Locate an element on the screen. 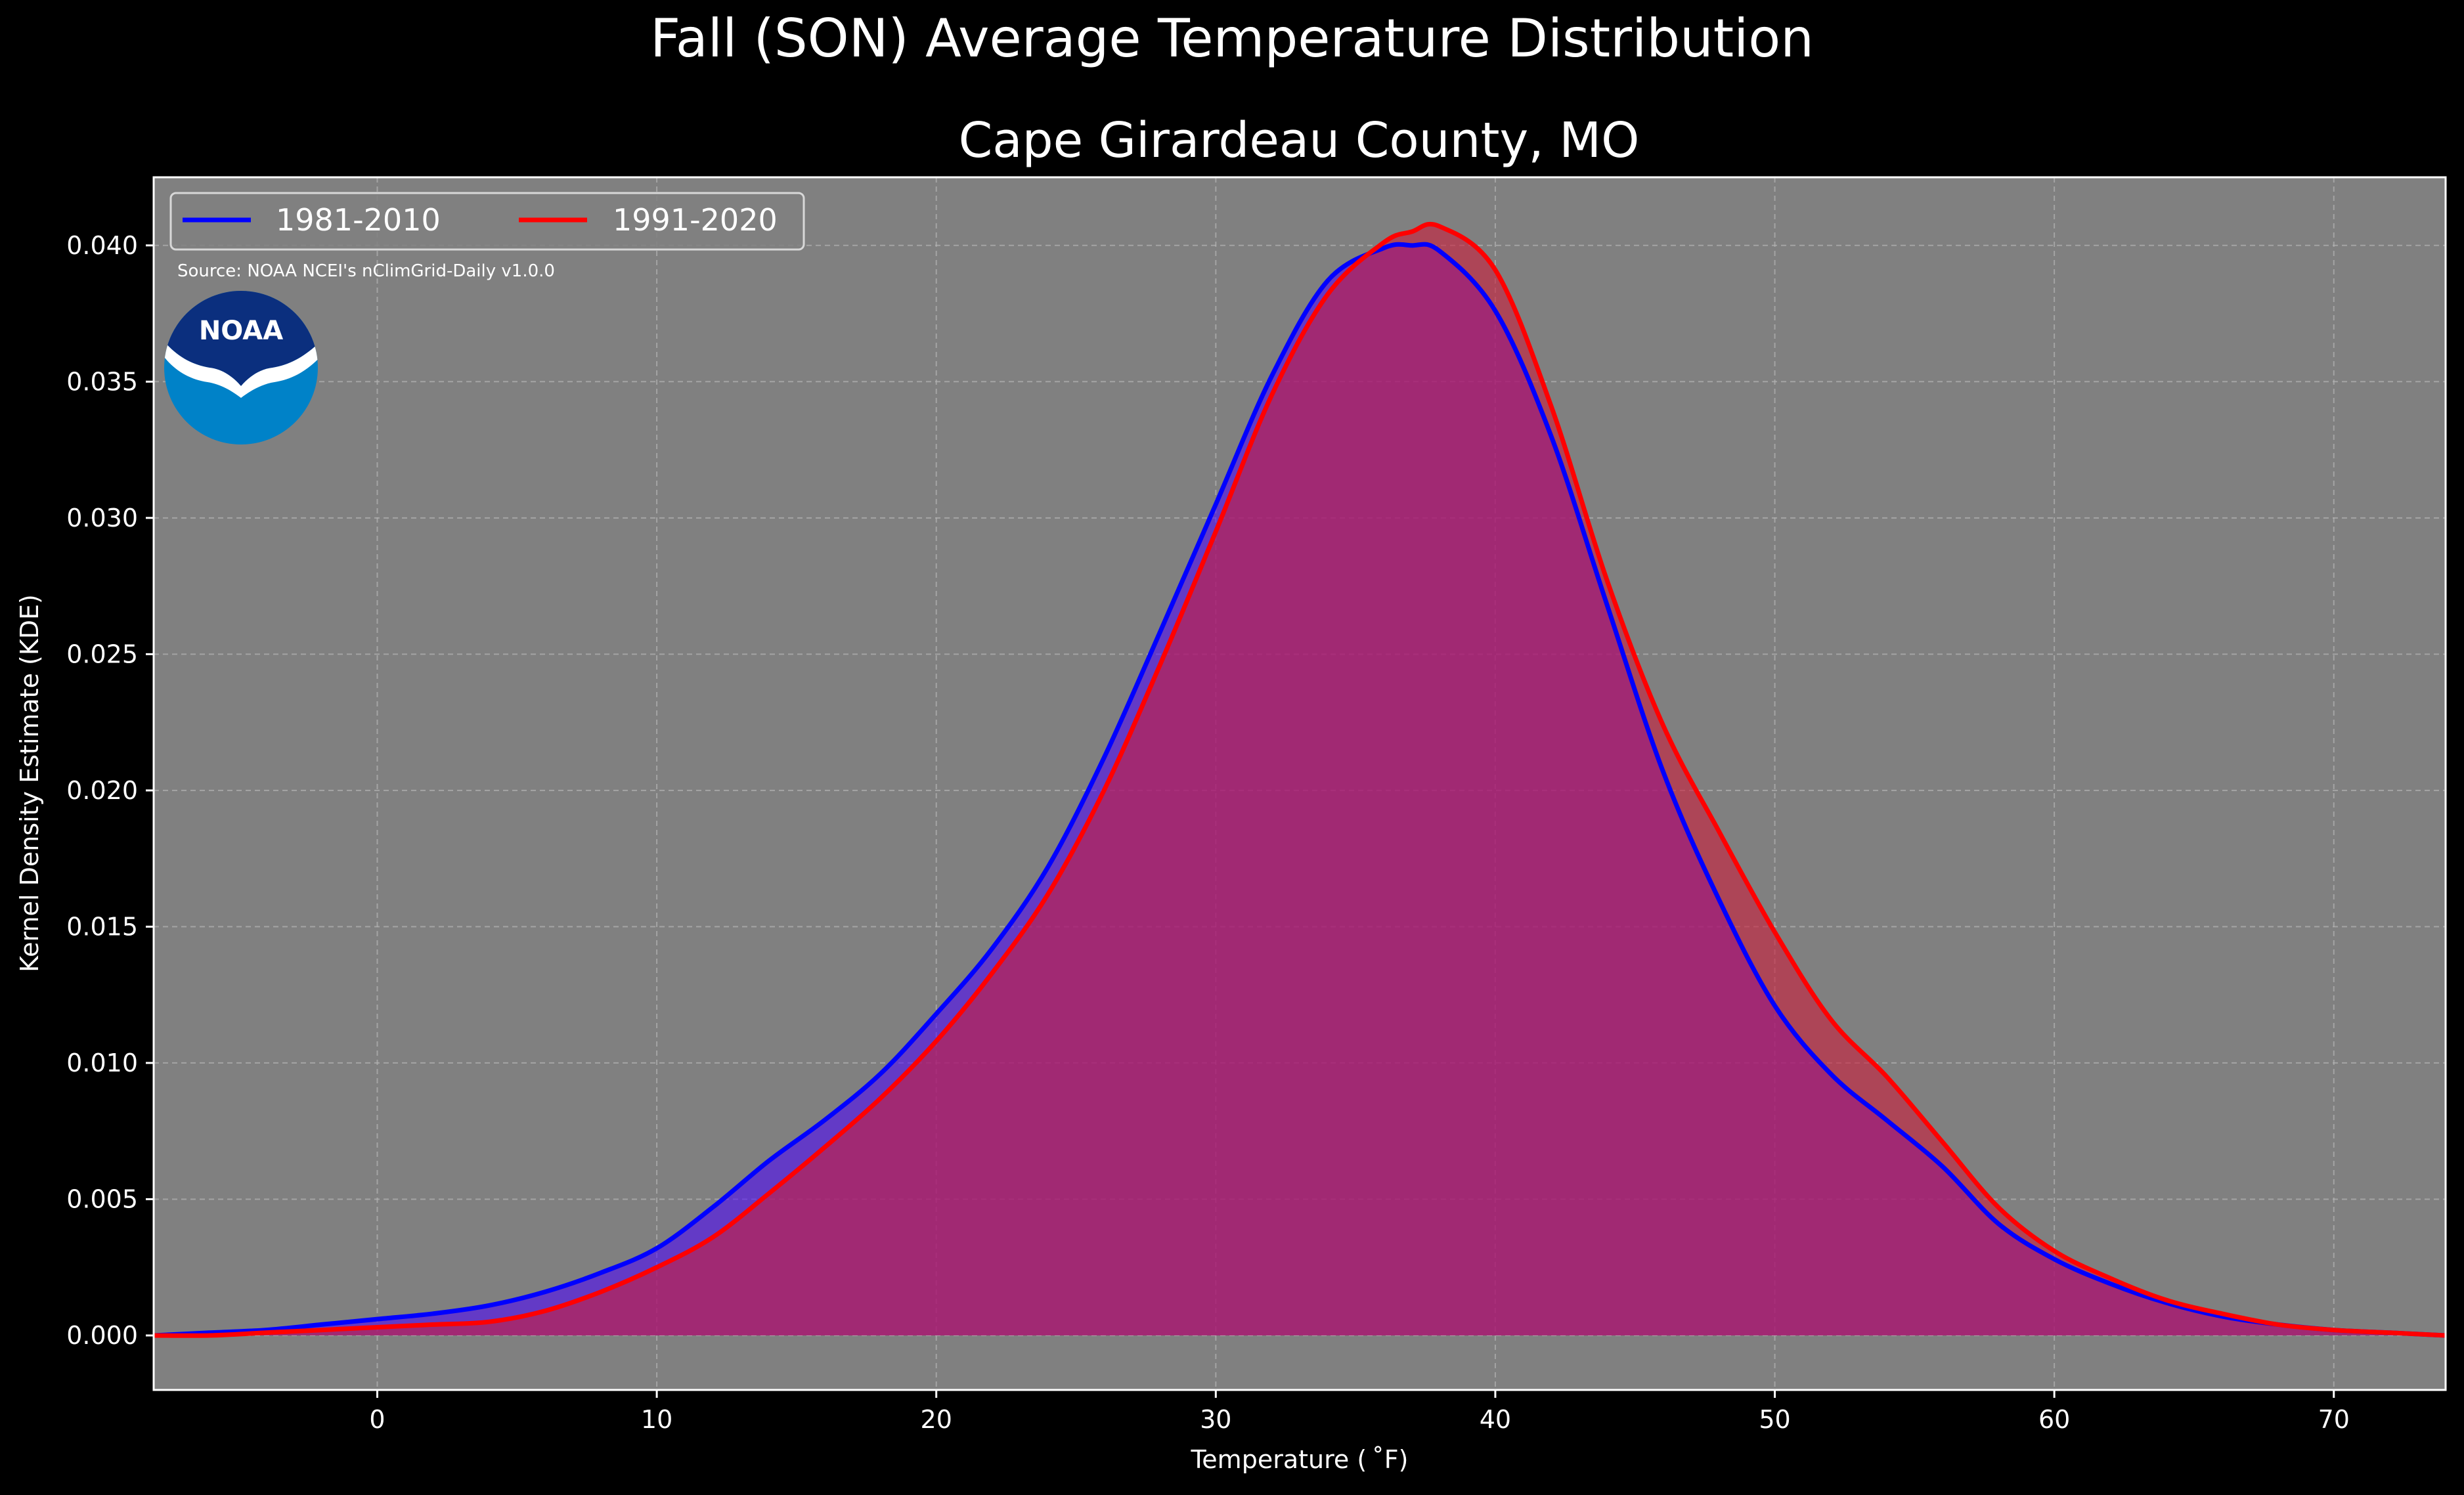 Image resolution: width=2464 pixels, height=1495 pixels. chart-title: Cape Girardeau County, MO is located at coordinates (1299, 140).